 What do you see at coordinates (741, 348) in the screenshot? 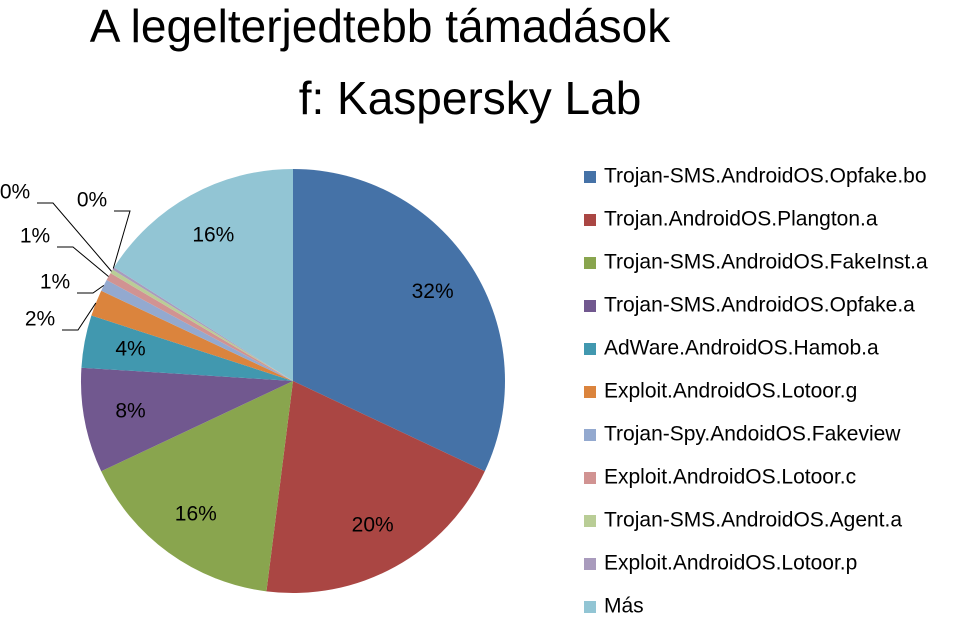
I see `legend-label: AdWare.AndroidOS.Hamob.a` at bounding box center [741, 348].